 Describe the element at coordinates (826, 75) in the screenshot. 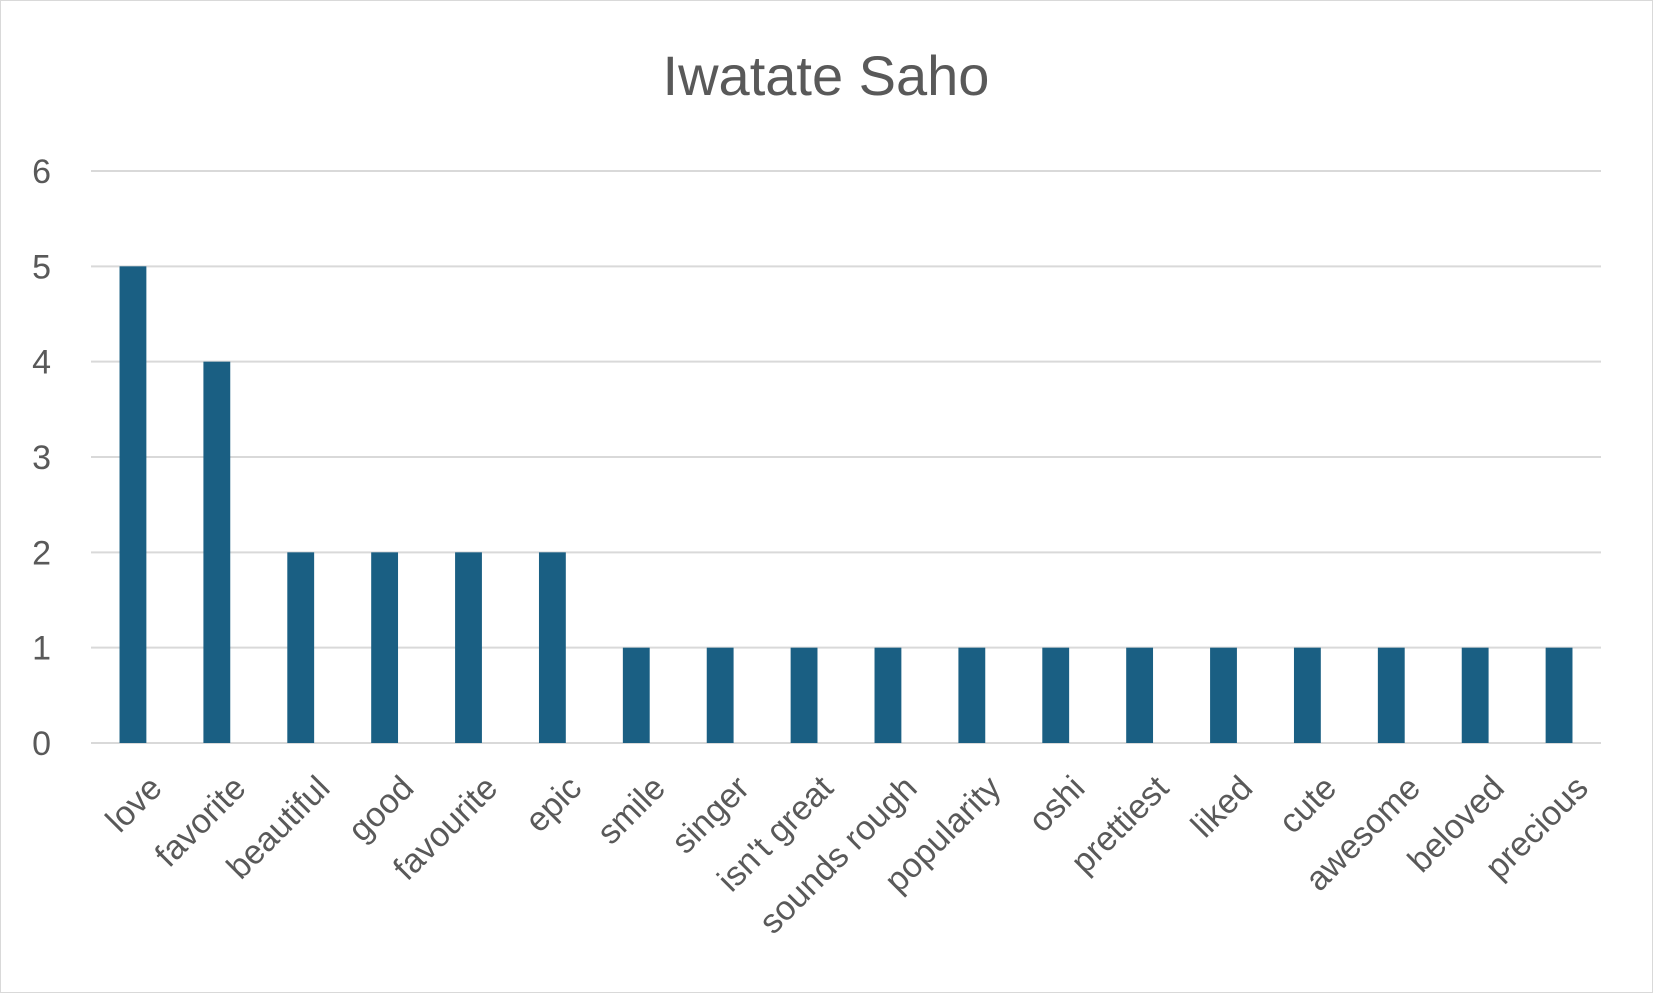

I see `chart-title: Iwatate Saho` at that location.